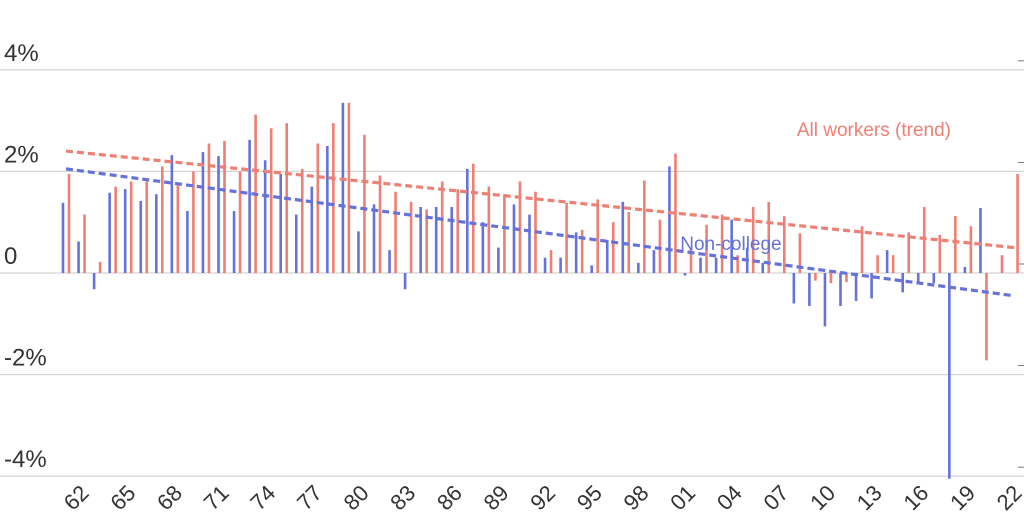 The image size is (1024, 512). Describe the element at coordinates (402, 496) in the screenshot. I see `x-tick-label: 83` at that location.